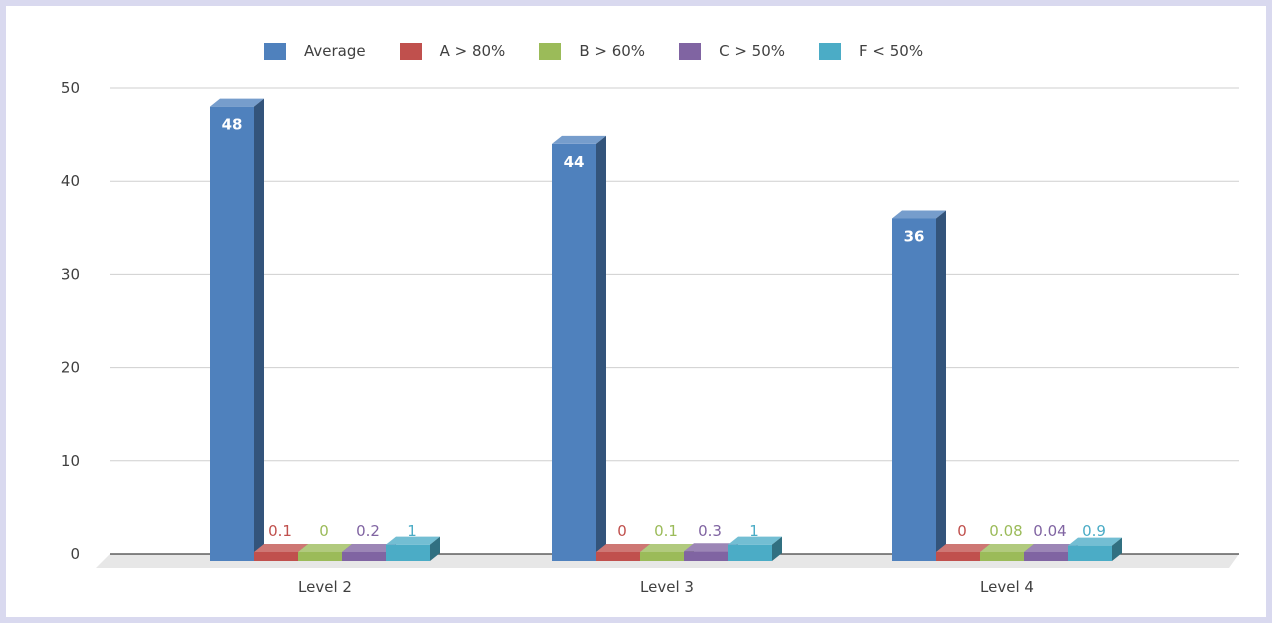 The image size is (1272, 623). I want to click on legend-item-b: B > 60%, so click(592, 51).